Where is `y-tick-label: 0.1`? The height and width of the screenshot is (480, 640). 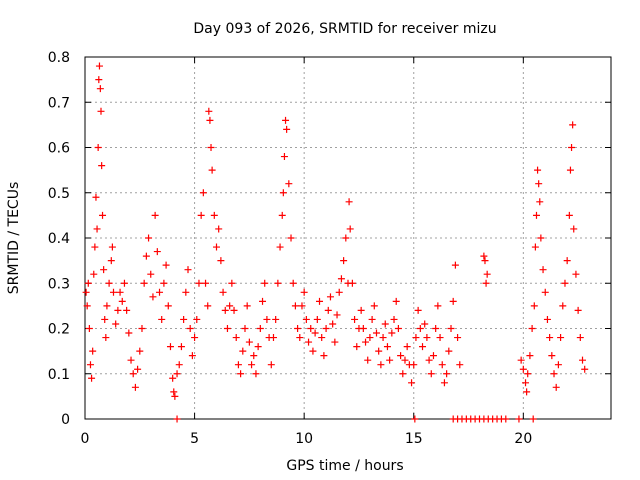
y-tick-label: 0.1 is located at coordinates (59, 375).